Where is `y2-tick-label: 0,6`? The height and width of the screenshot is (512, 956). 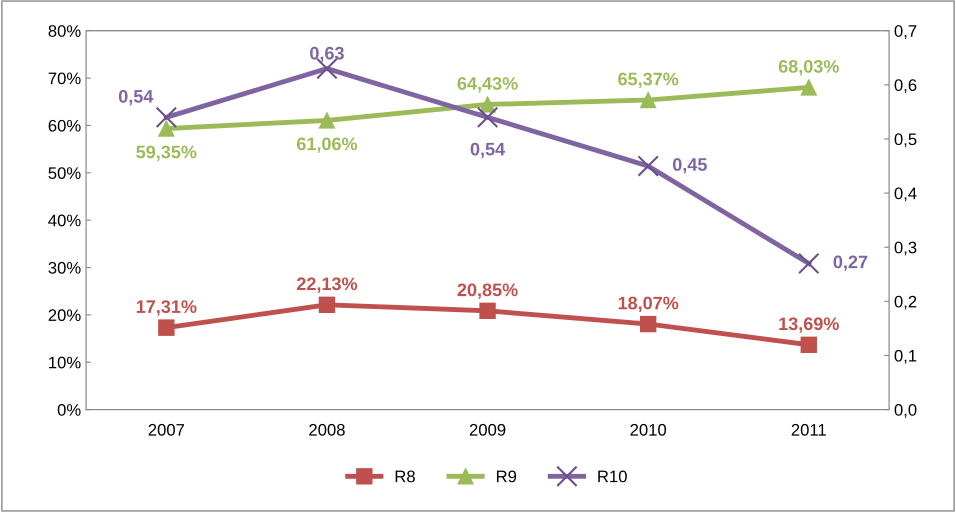 y2-tick-label: 0,6 is located at coordinates (905, 86).